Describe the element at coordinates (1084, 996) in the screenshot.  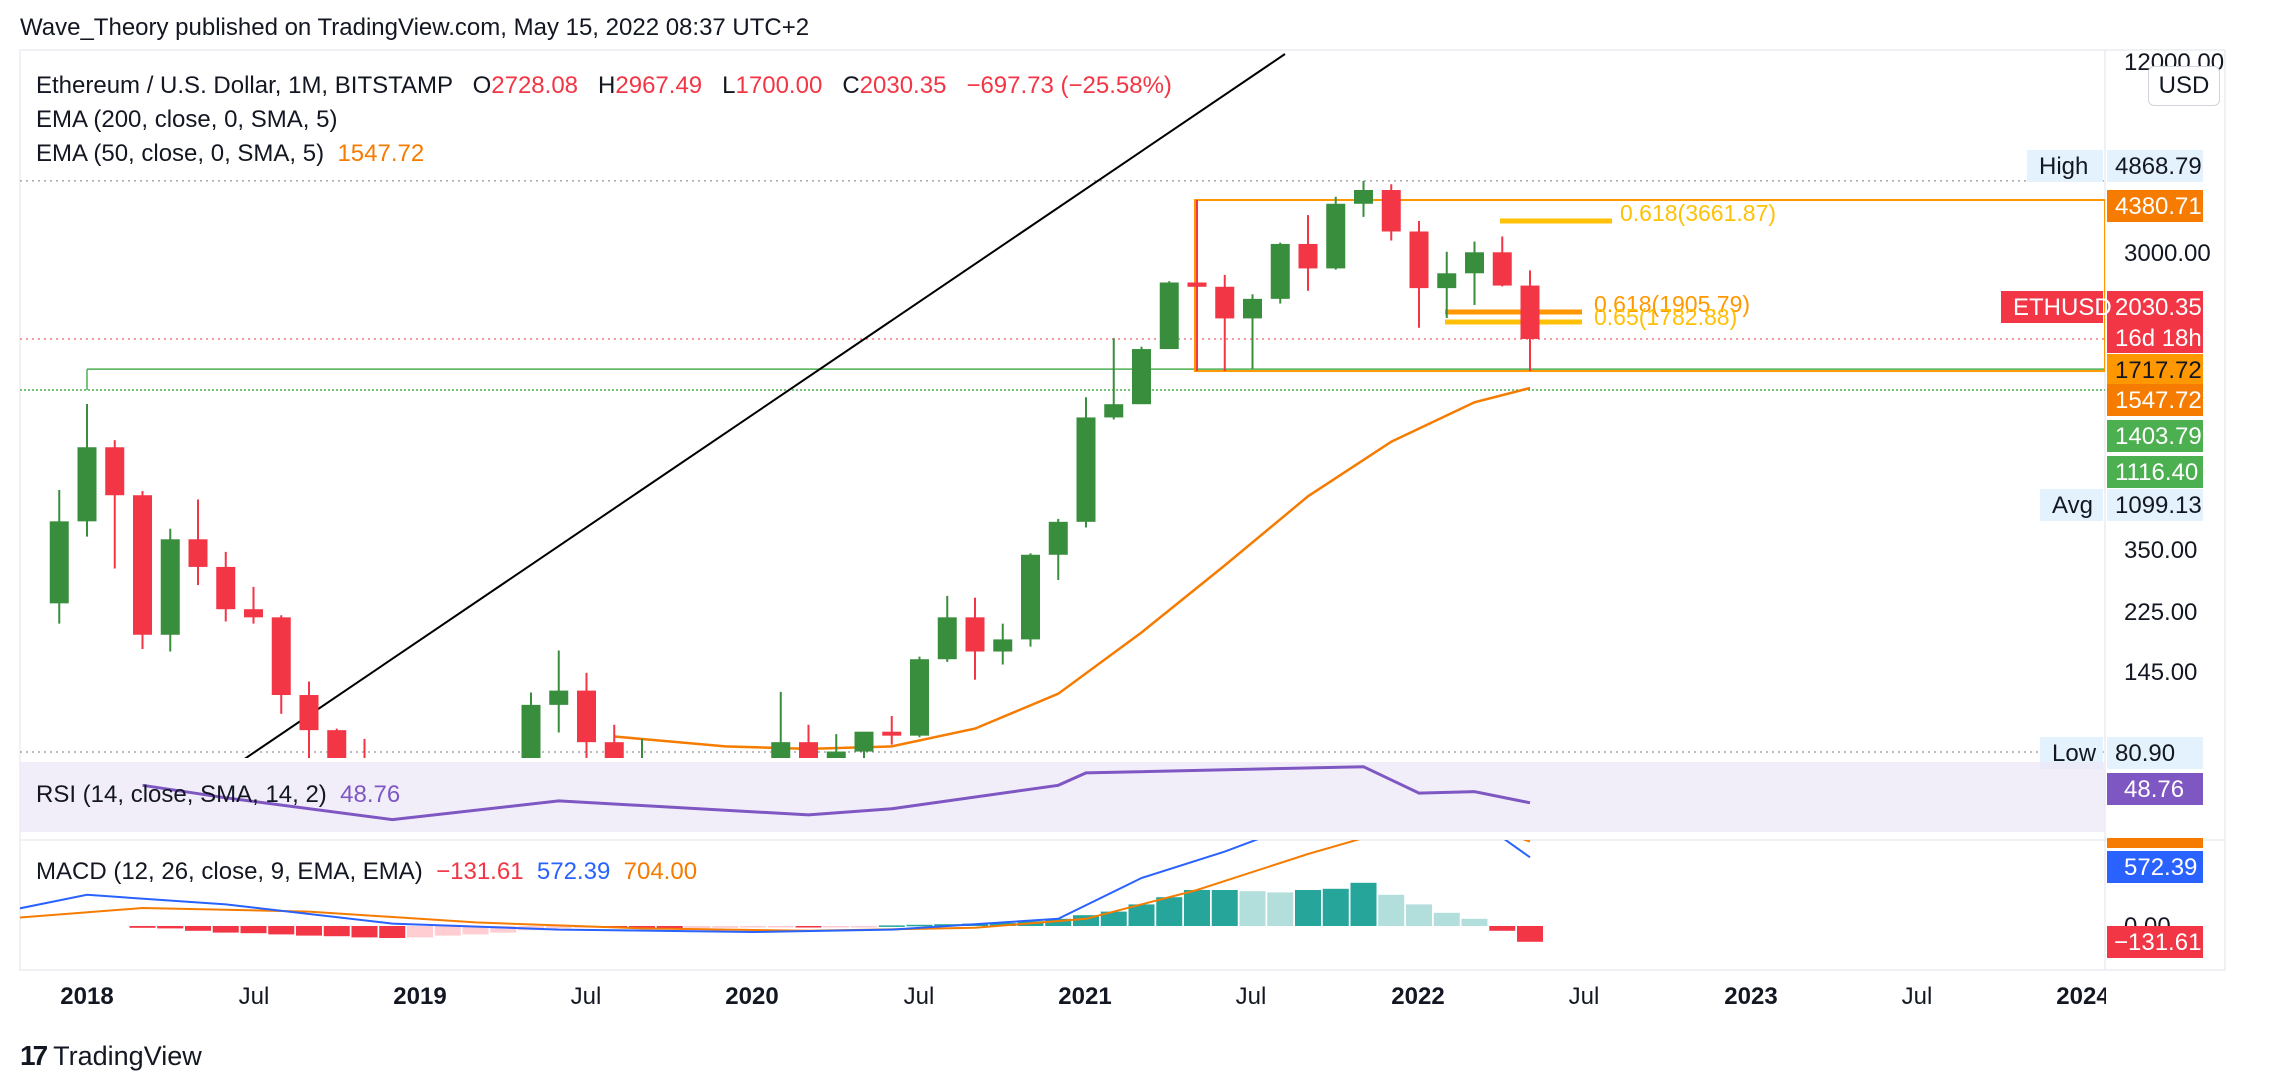
I see `x-tick-6: 2021` at that location.